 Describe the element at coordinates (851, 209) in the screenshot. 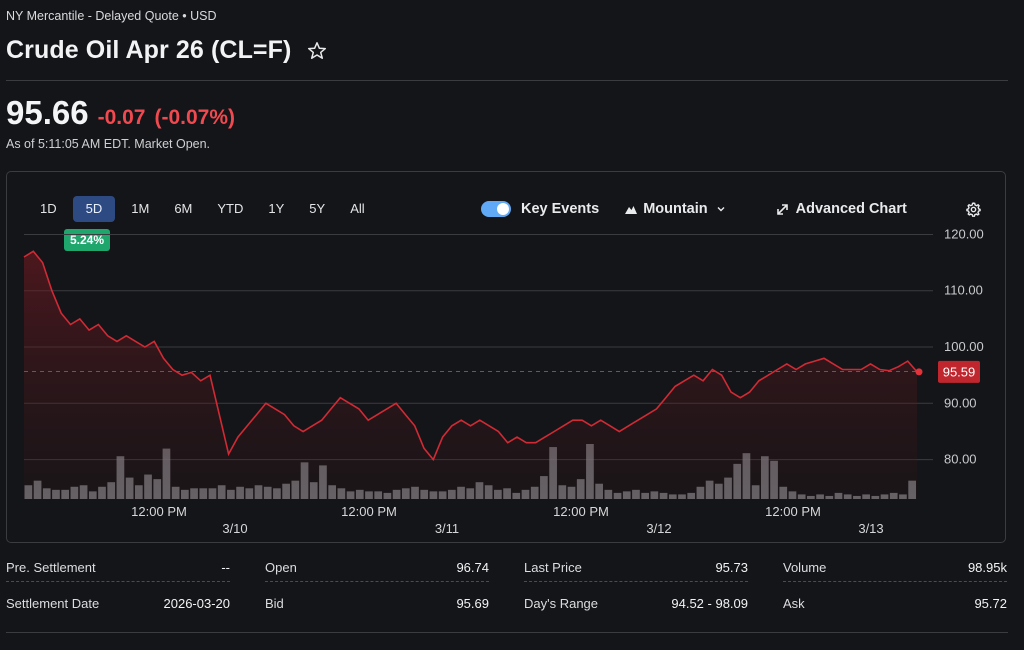

I see `advanced-chart-label: Advanced Chart` at that location.